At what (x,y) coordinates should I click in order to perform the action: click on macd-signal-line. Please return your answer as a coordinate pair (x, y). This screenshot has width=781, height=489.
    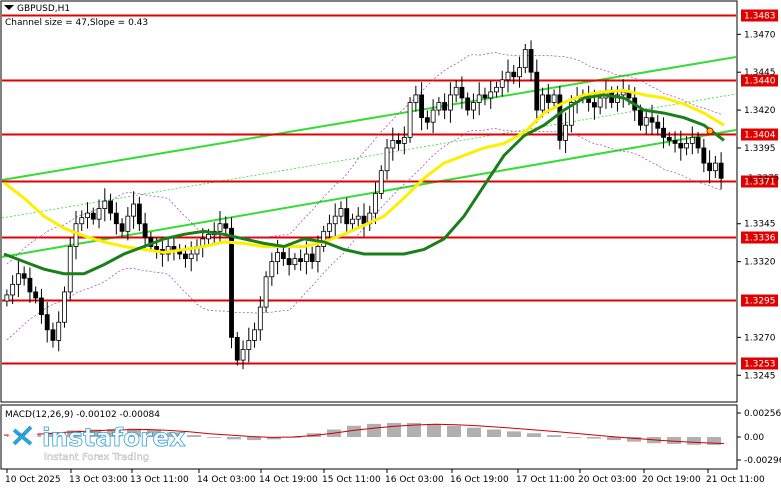
    Looking at the image, I should click on (364, 433).